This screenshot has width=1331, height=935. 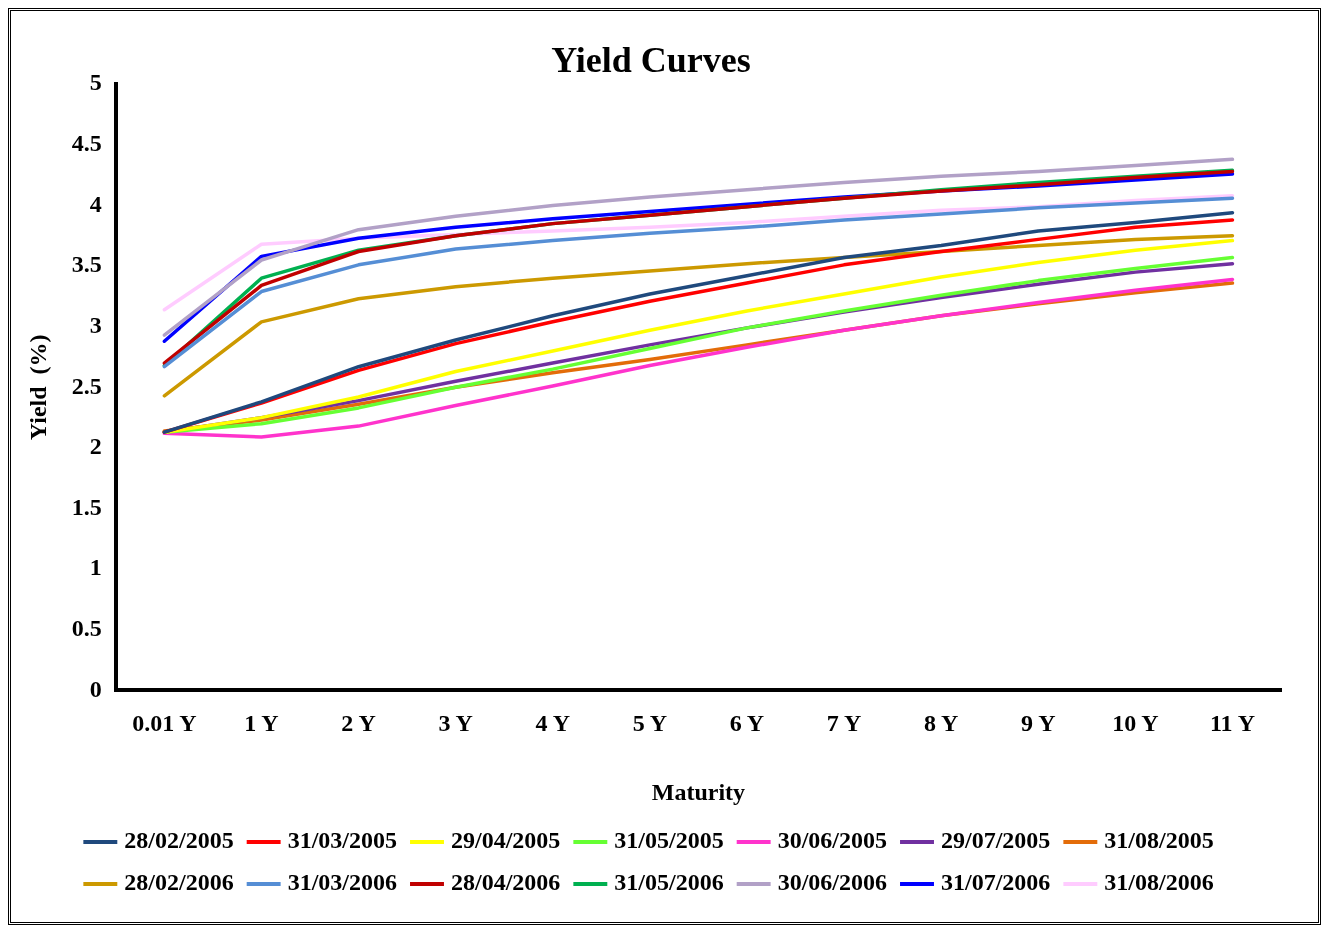 I want to click on x-axis-title: Maturity, so click(x=698, y=791).